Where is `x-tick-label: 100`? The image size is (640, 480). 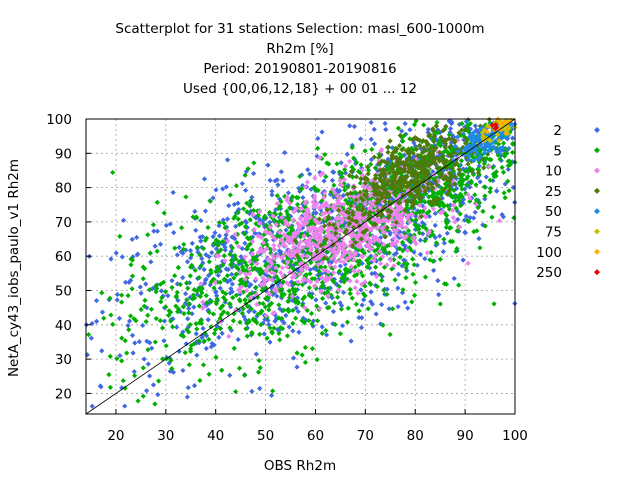 x-tick-label: 100 is located at coordinates (515, 436).